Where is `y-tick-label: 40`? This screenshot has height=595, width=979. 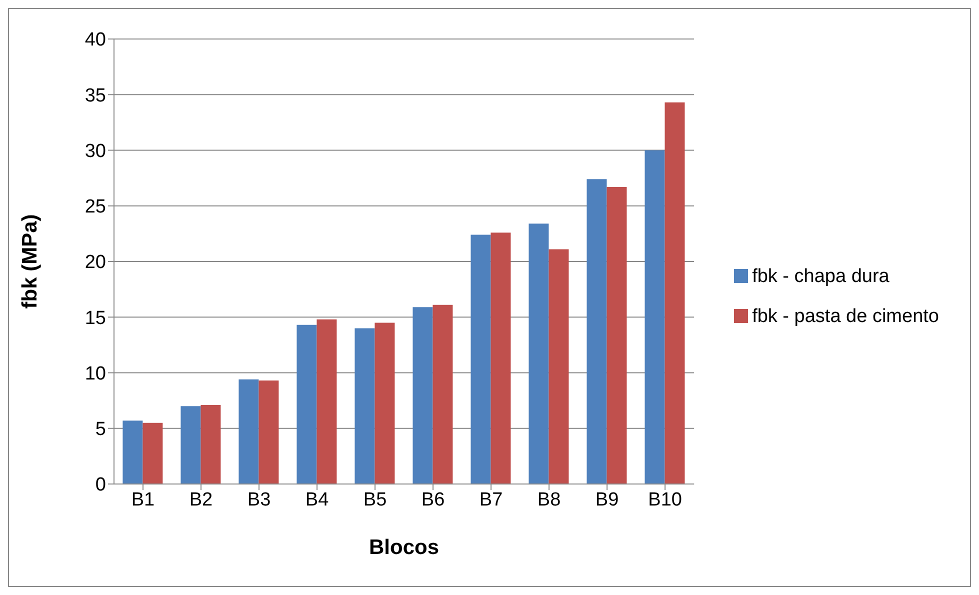
y-tick-label: 40 is located at coordinates (95, 40).